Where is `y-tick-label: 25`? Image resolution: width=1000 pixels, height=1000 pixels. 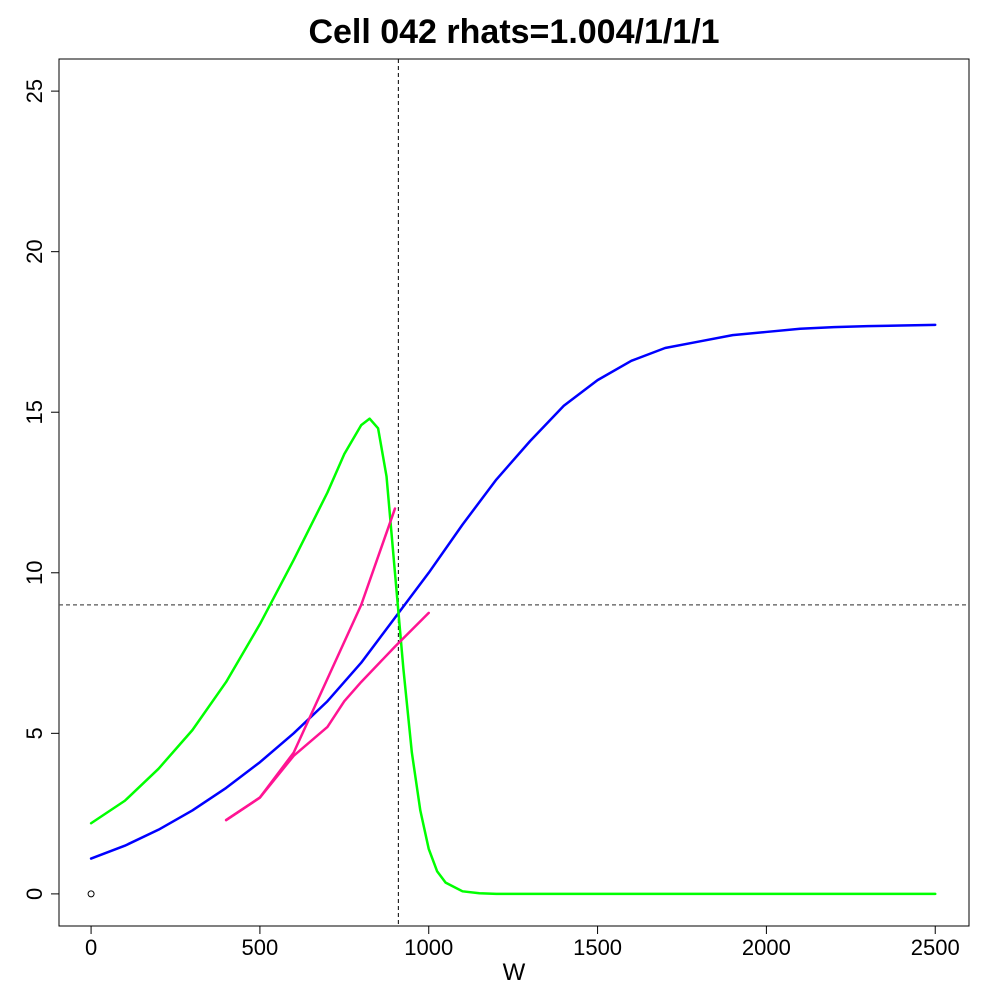 y-tick-label: 25 is located at coordinates (34, 91).